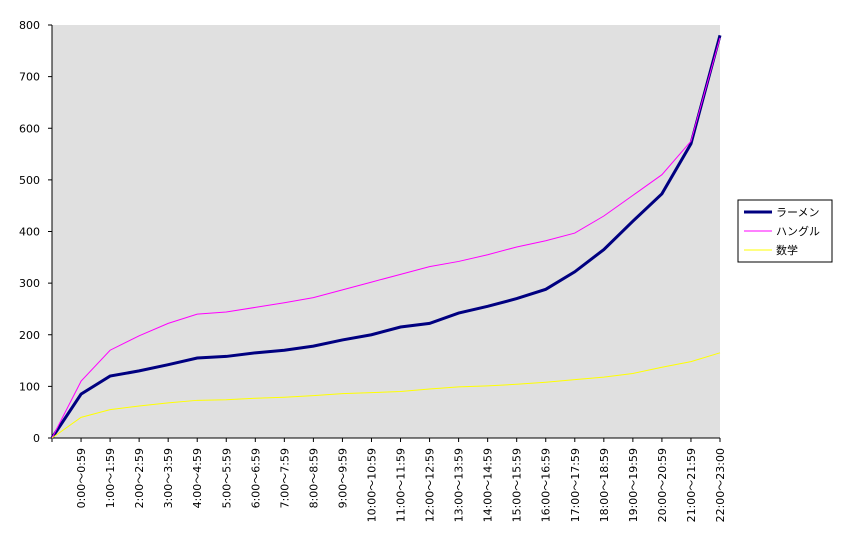  I want to click on x-tick-label: 21:00～21:59, so click(691, 485).